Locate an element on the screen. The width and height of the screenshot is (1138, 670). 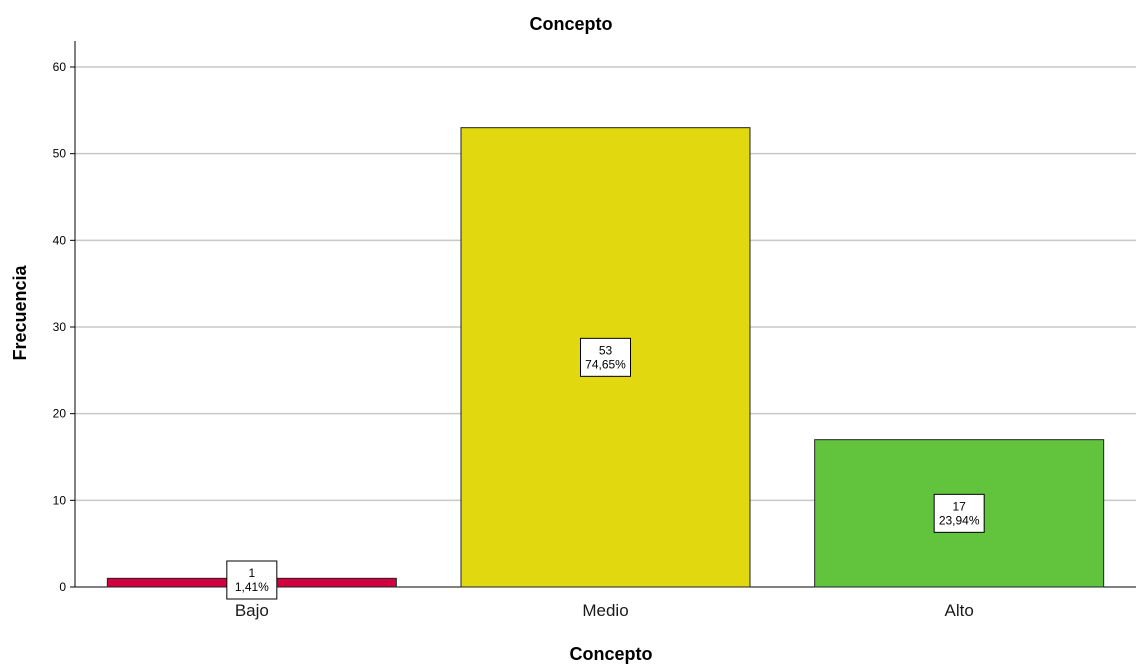
y-tick-label: 10 is located at coordinates (60, 500).